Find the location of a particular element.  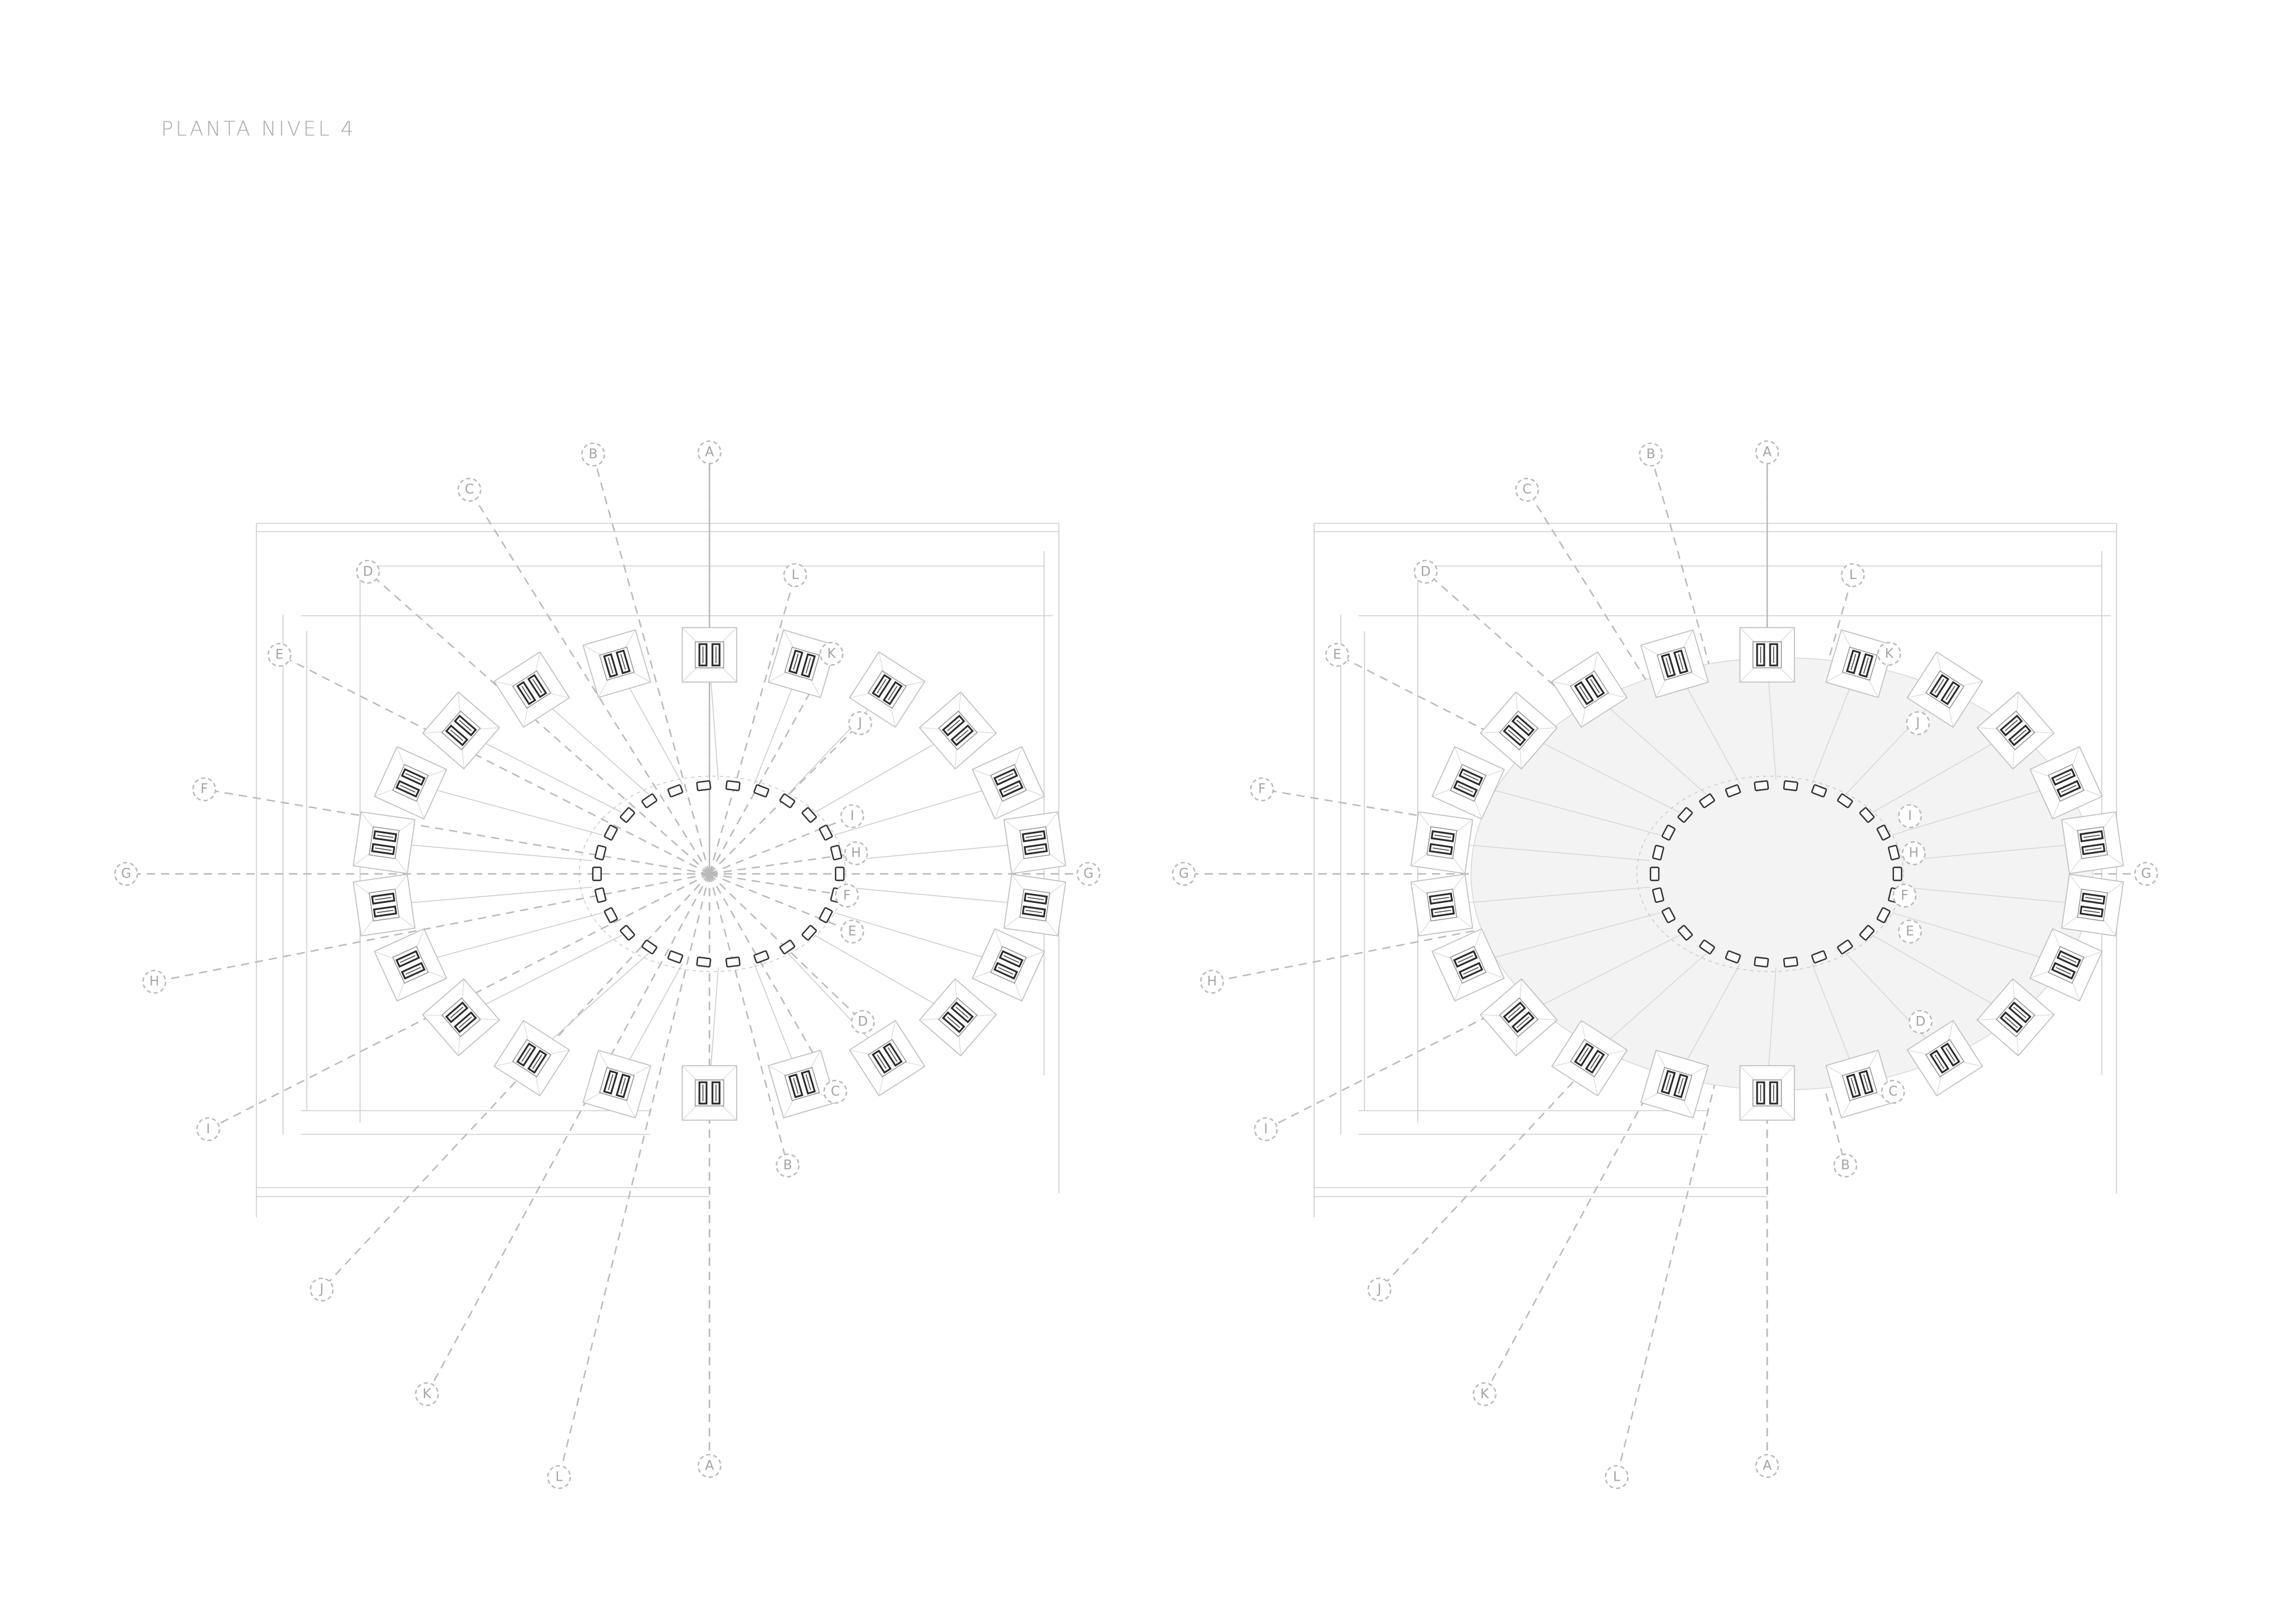

inner-ring-guide is located at coordinates (1770, 874).